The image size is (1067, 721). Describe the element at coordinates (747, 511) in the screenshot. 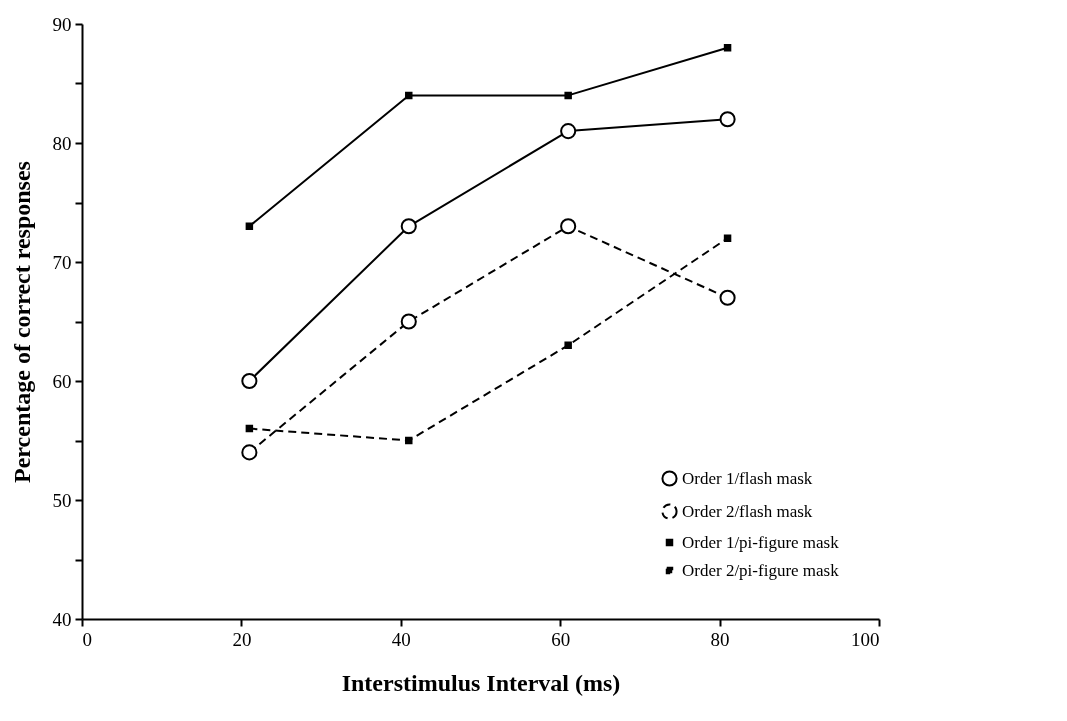

I see `legend-label: Order 2/flash mask` at that location.